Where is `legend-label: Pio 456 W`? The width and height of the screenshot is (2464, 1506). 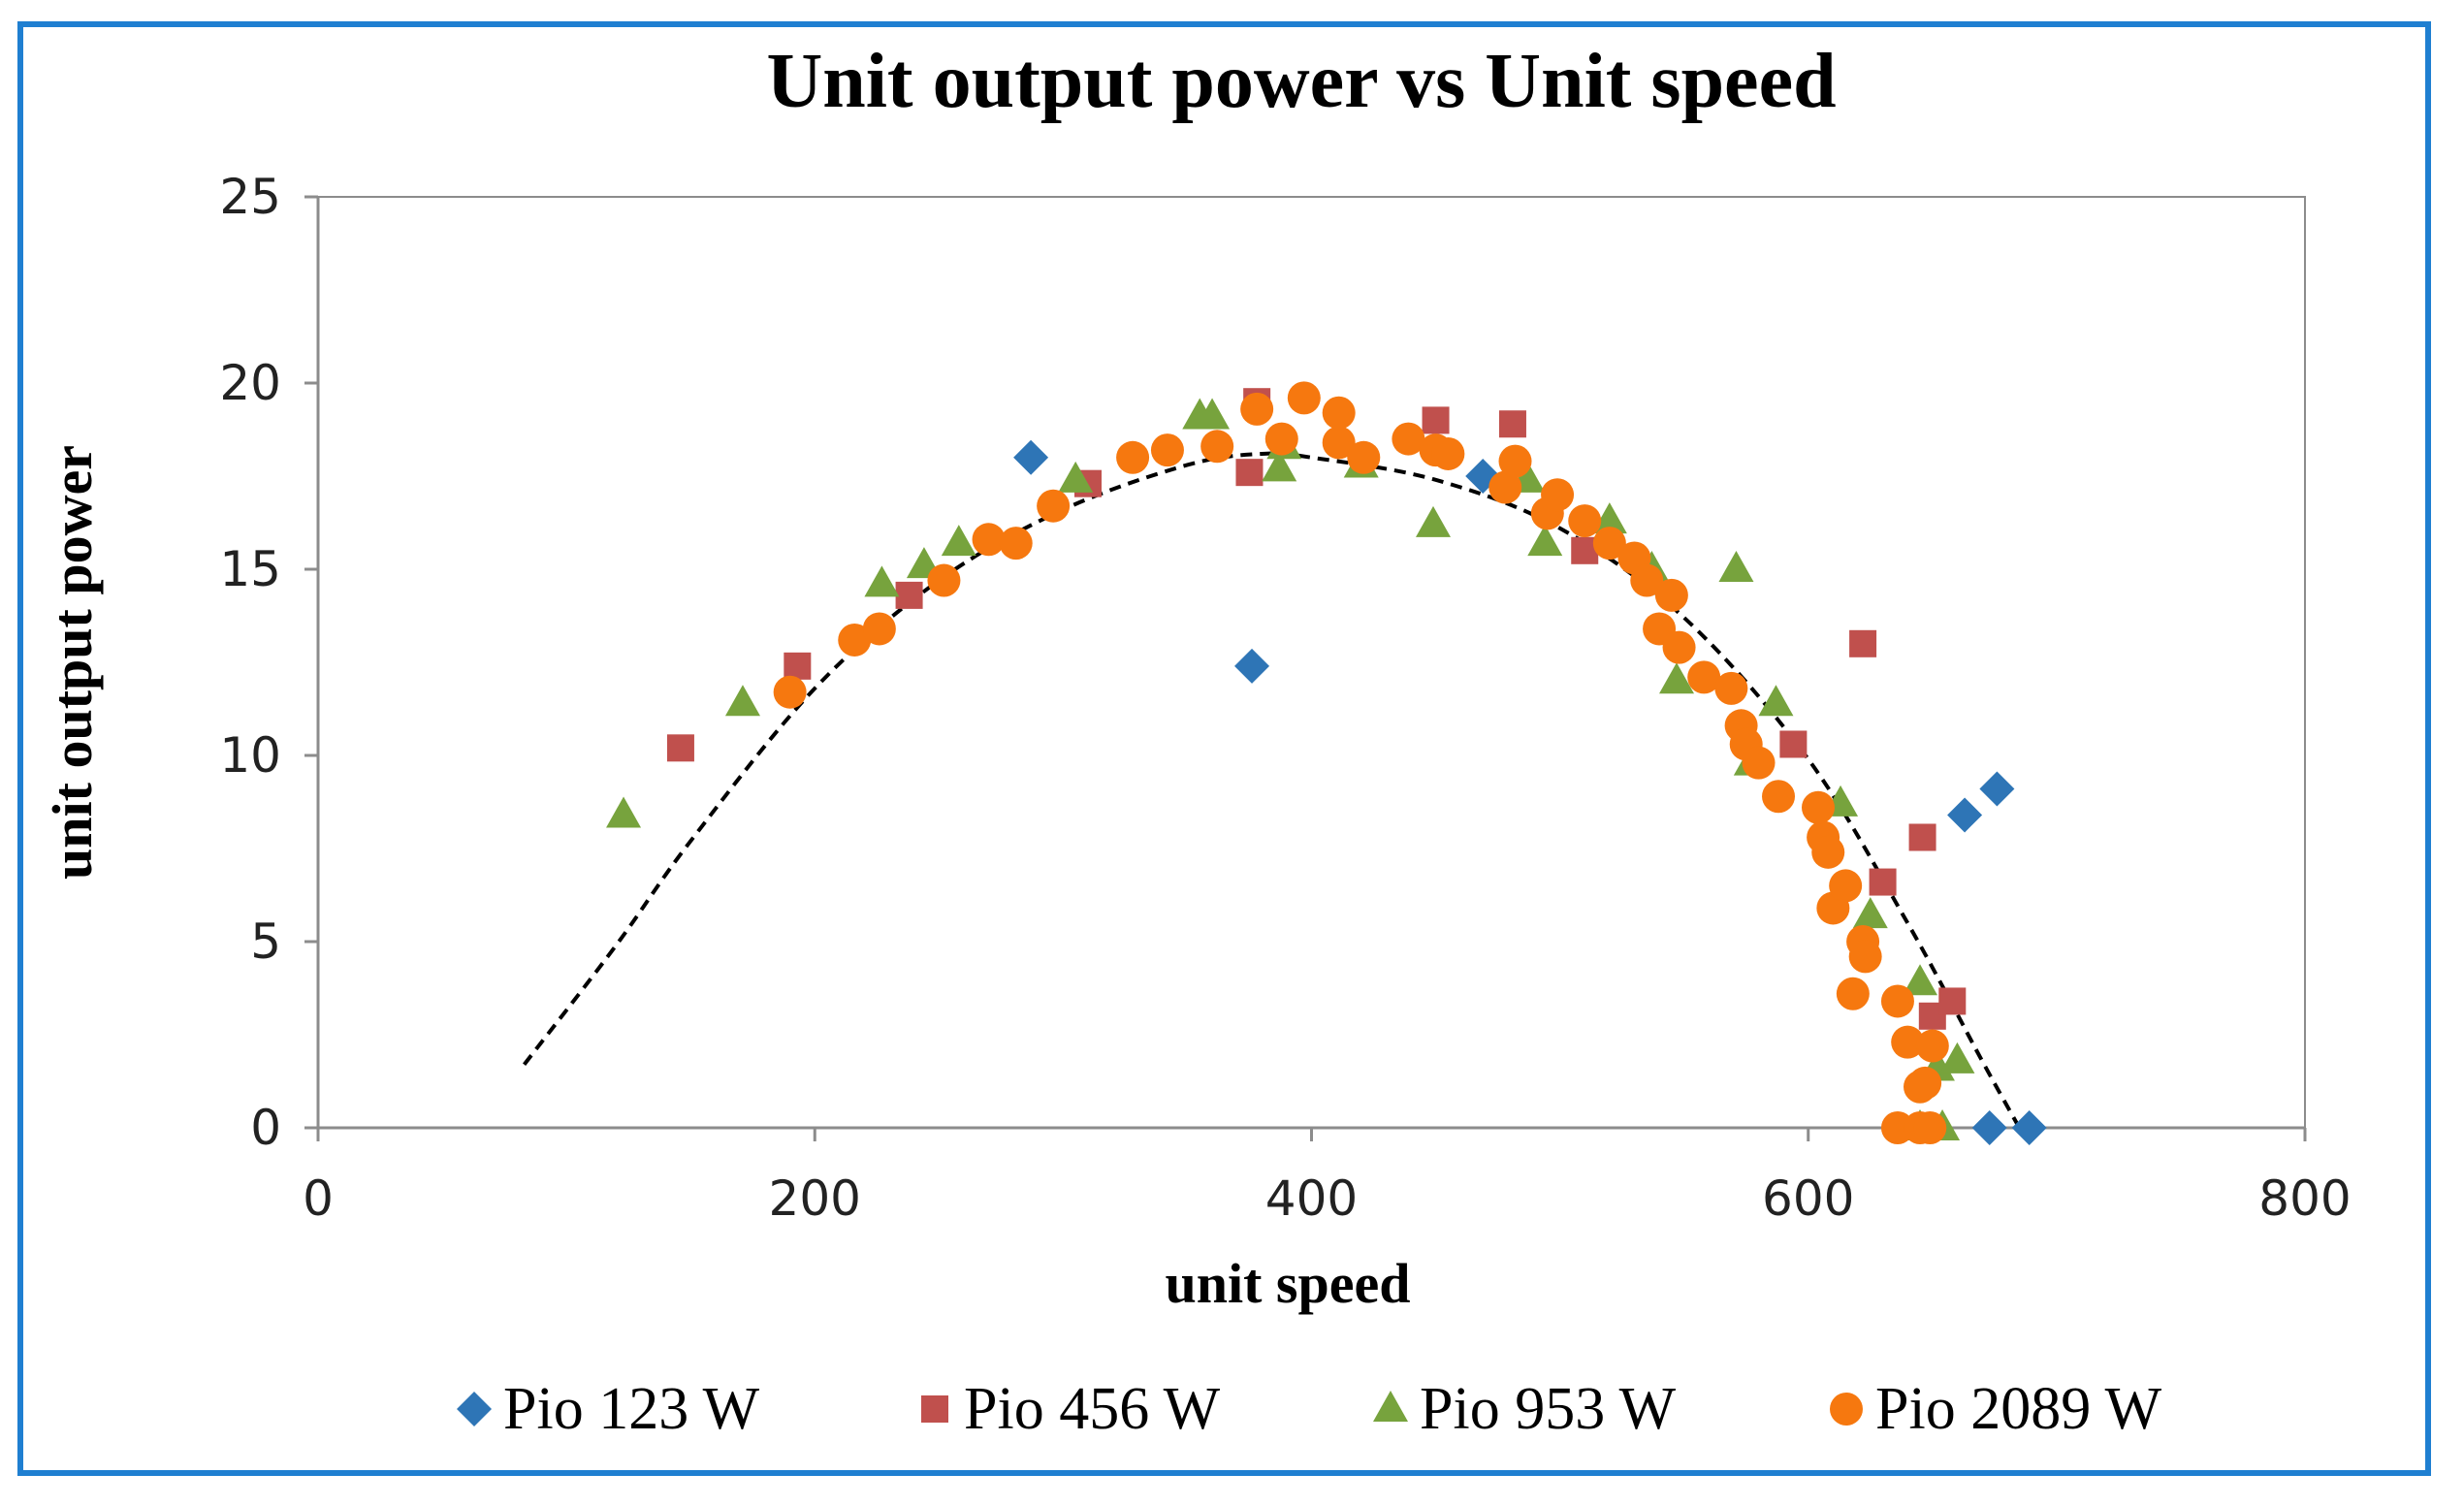 legend-label: Pio 456 W is located at coordinates (1092, 1409).